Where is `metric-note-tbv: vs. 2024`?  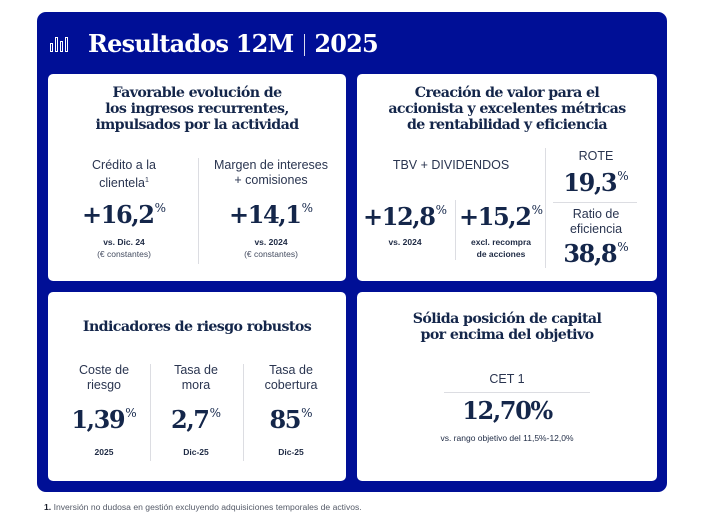 metric-note-tbv: vs. 2024 is located at coordinates (405, 242).